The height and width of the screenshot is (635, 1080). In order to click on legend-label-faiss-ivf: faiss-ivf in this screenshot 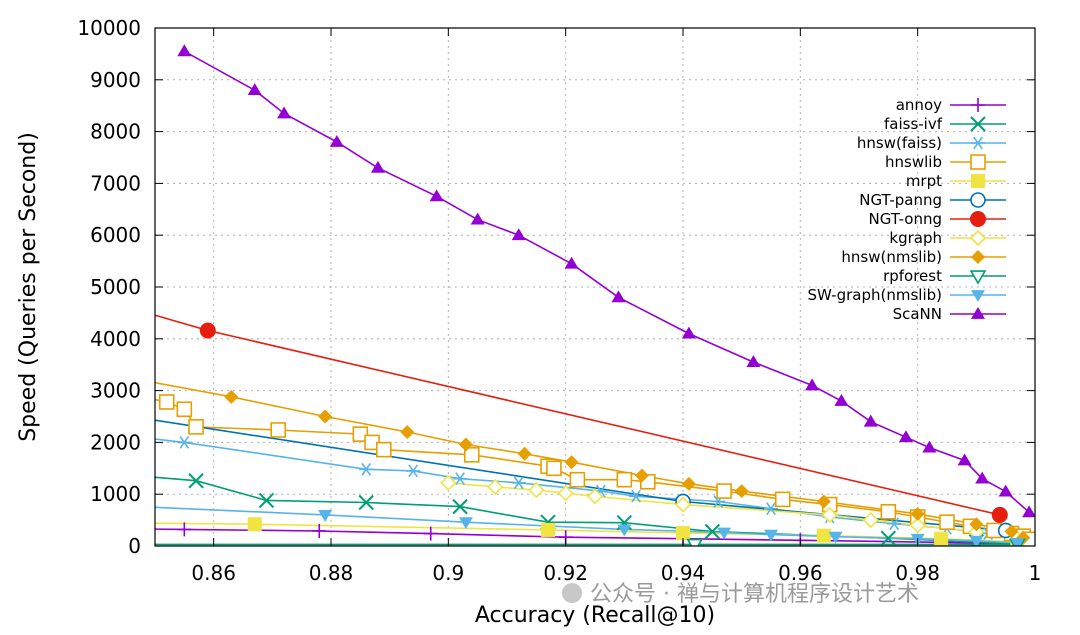, I will do `click(913, 124)`.